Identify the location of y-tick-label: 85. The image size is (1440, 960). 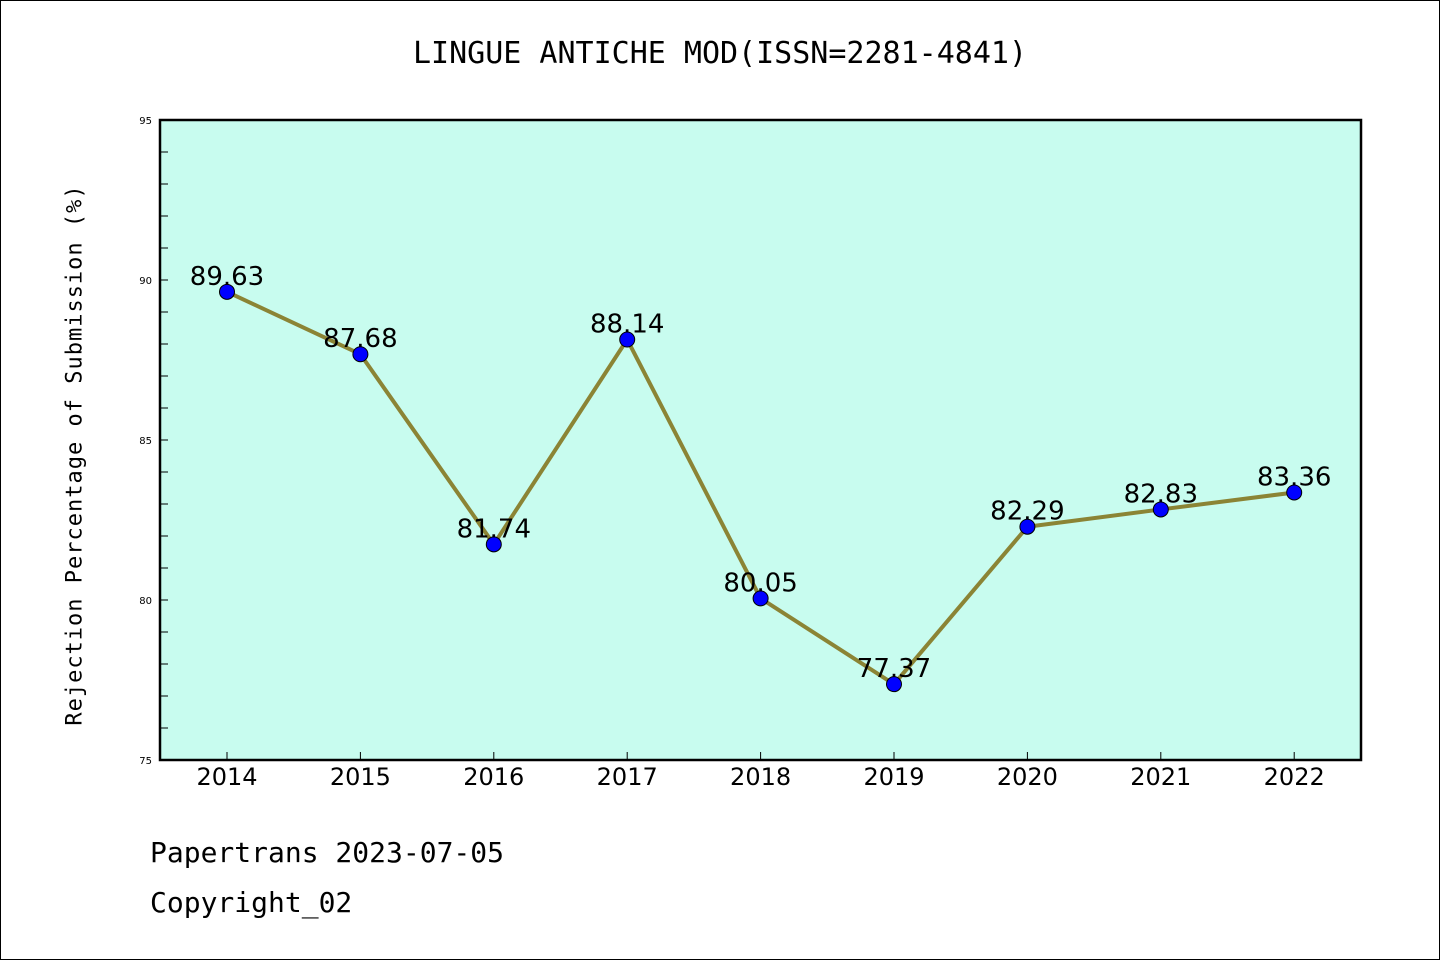
(145, 441).